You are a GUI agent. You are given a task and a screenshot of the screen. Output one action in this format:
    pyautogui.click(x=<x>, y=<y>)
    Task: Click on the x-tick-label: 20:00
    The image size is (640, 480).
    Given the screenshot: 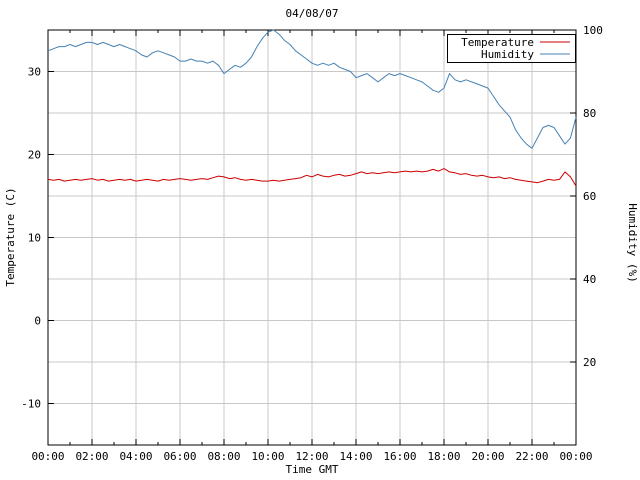 What is the action you would take?
    pyautogui.click(x=487, y=456)
    